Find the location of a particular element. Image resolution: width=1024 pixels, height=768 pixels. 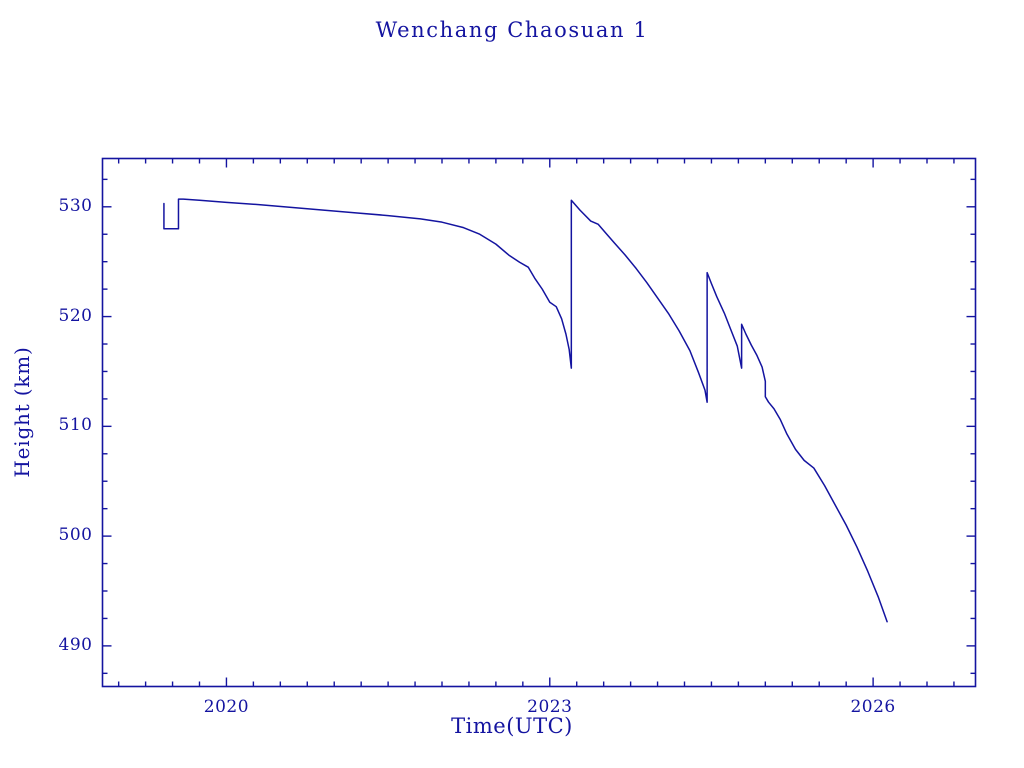

y-tick-label: 500 is located at coordinates (75, 535).